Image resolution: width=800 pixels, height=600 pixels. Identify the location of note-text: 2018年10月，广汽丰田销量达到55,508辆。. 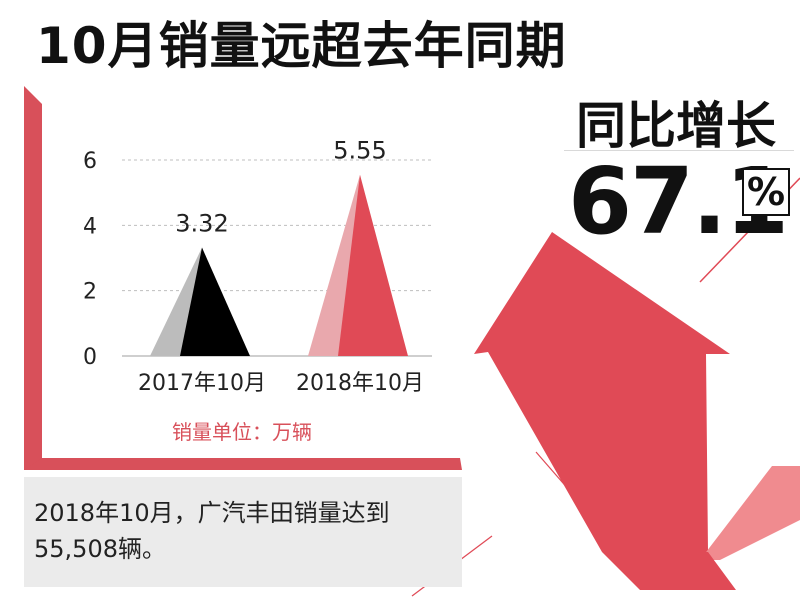
(212, 531).